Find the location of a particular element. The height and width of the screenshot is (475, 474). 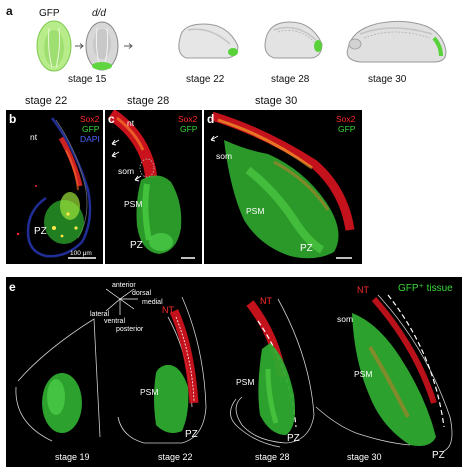

panel-d is located at coordinates (283, 187).